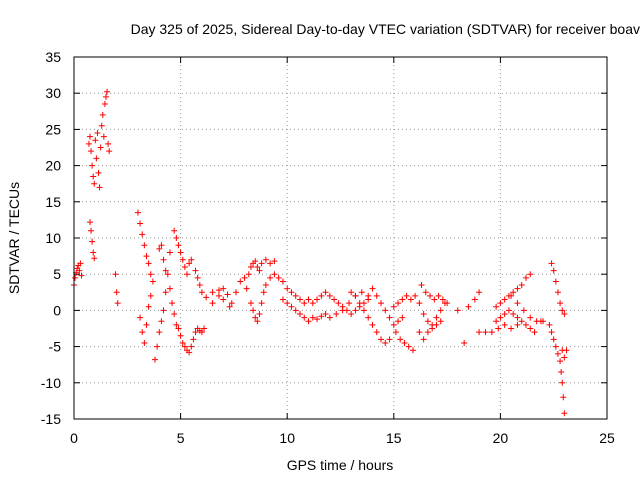 The image size is (640, 480). Describe the element at coordinates (181, 438) in the screenshot. I see `x-tick-label: 5` at that location.